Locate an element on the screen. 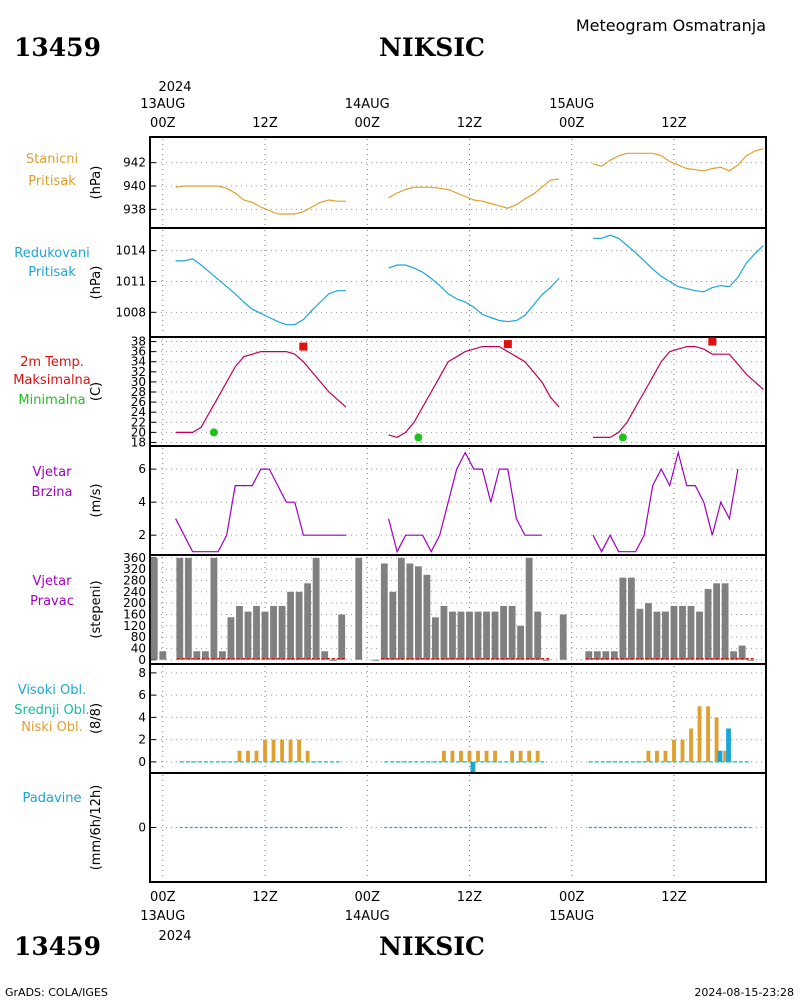 Image resolution: width=800 pixels, height=1000 pixels. y-tick-label: 30 is located at coordinates (138, 382).